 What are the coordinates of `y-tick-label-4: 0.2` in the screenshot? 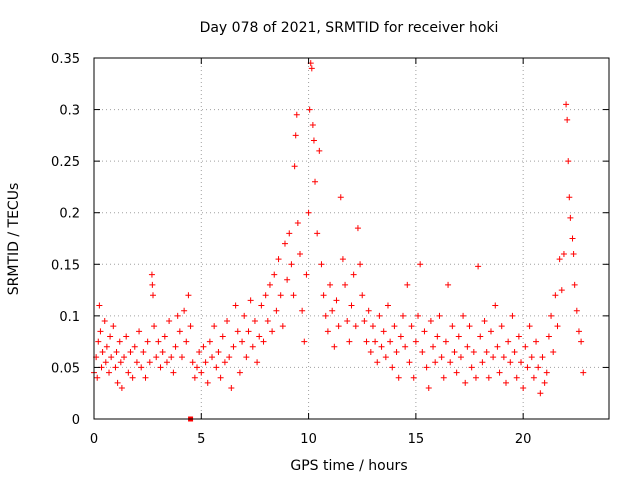 It's located at (69, 214).